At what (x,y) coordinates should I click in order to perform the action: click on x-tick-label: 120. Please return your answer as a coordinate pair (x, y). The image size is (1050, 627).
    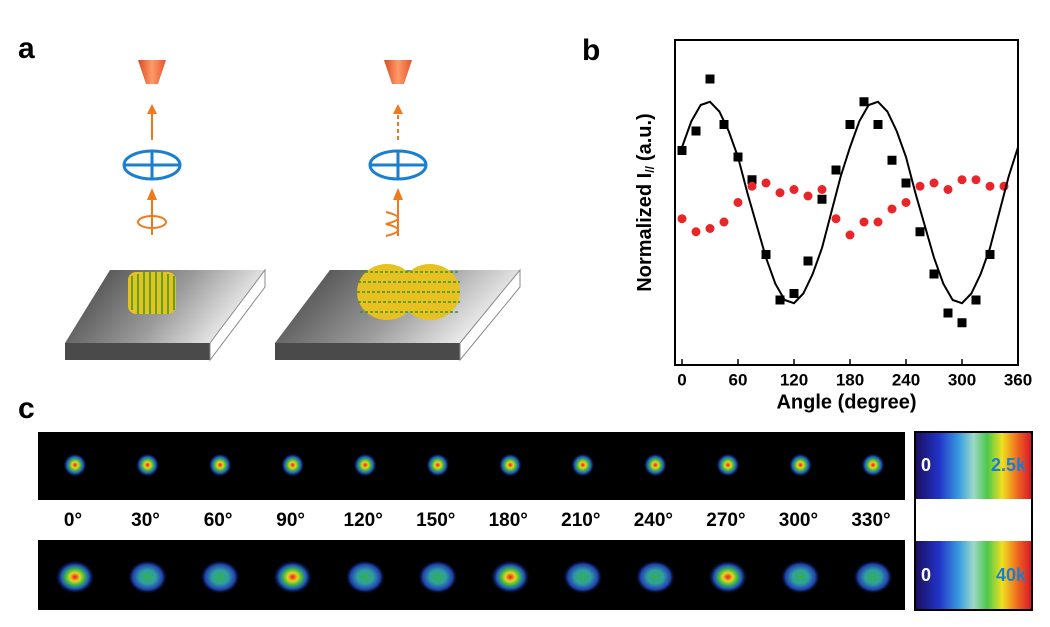
    Looking at the image, I should click on (794, 379).